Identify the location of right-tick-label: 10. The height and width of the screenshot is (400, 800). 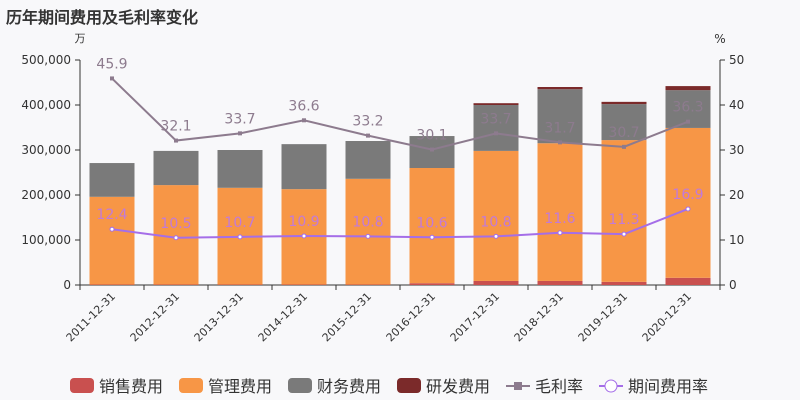
(736, 240).